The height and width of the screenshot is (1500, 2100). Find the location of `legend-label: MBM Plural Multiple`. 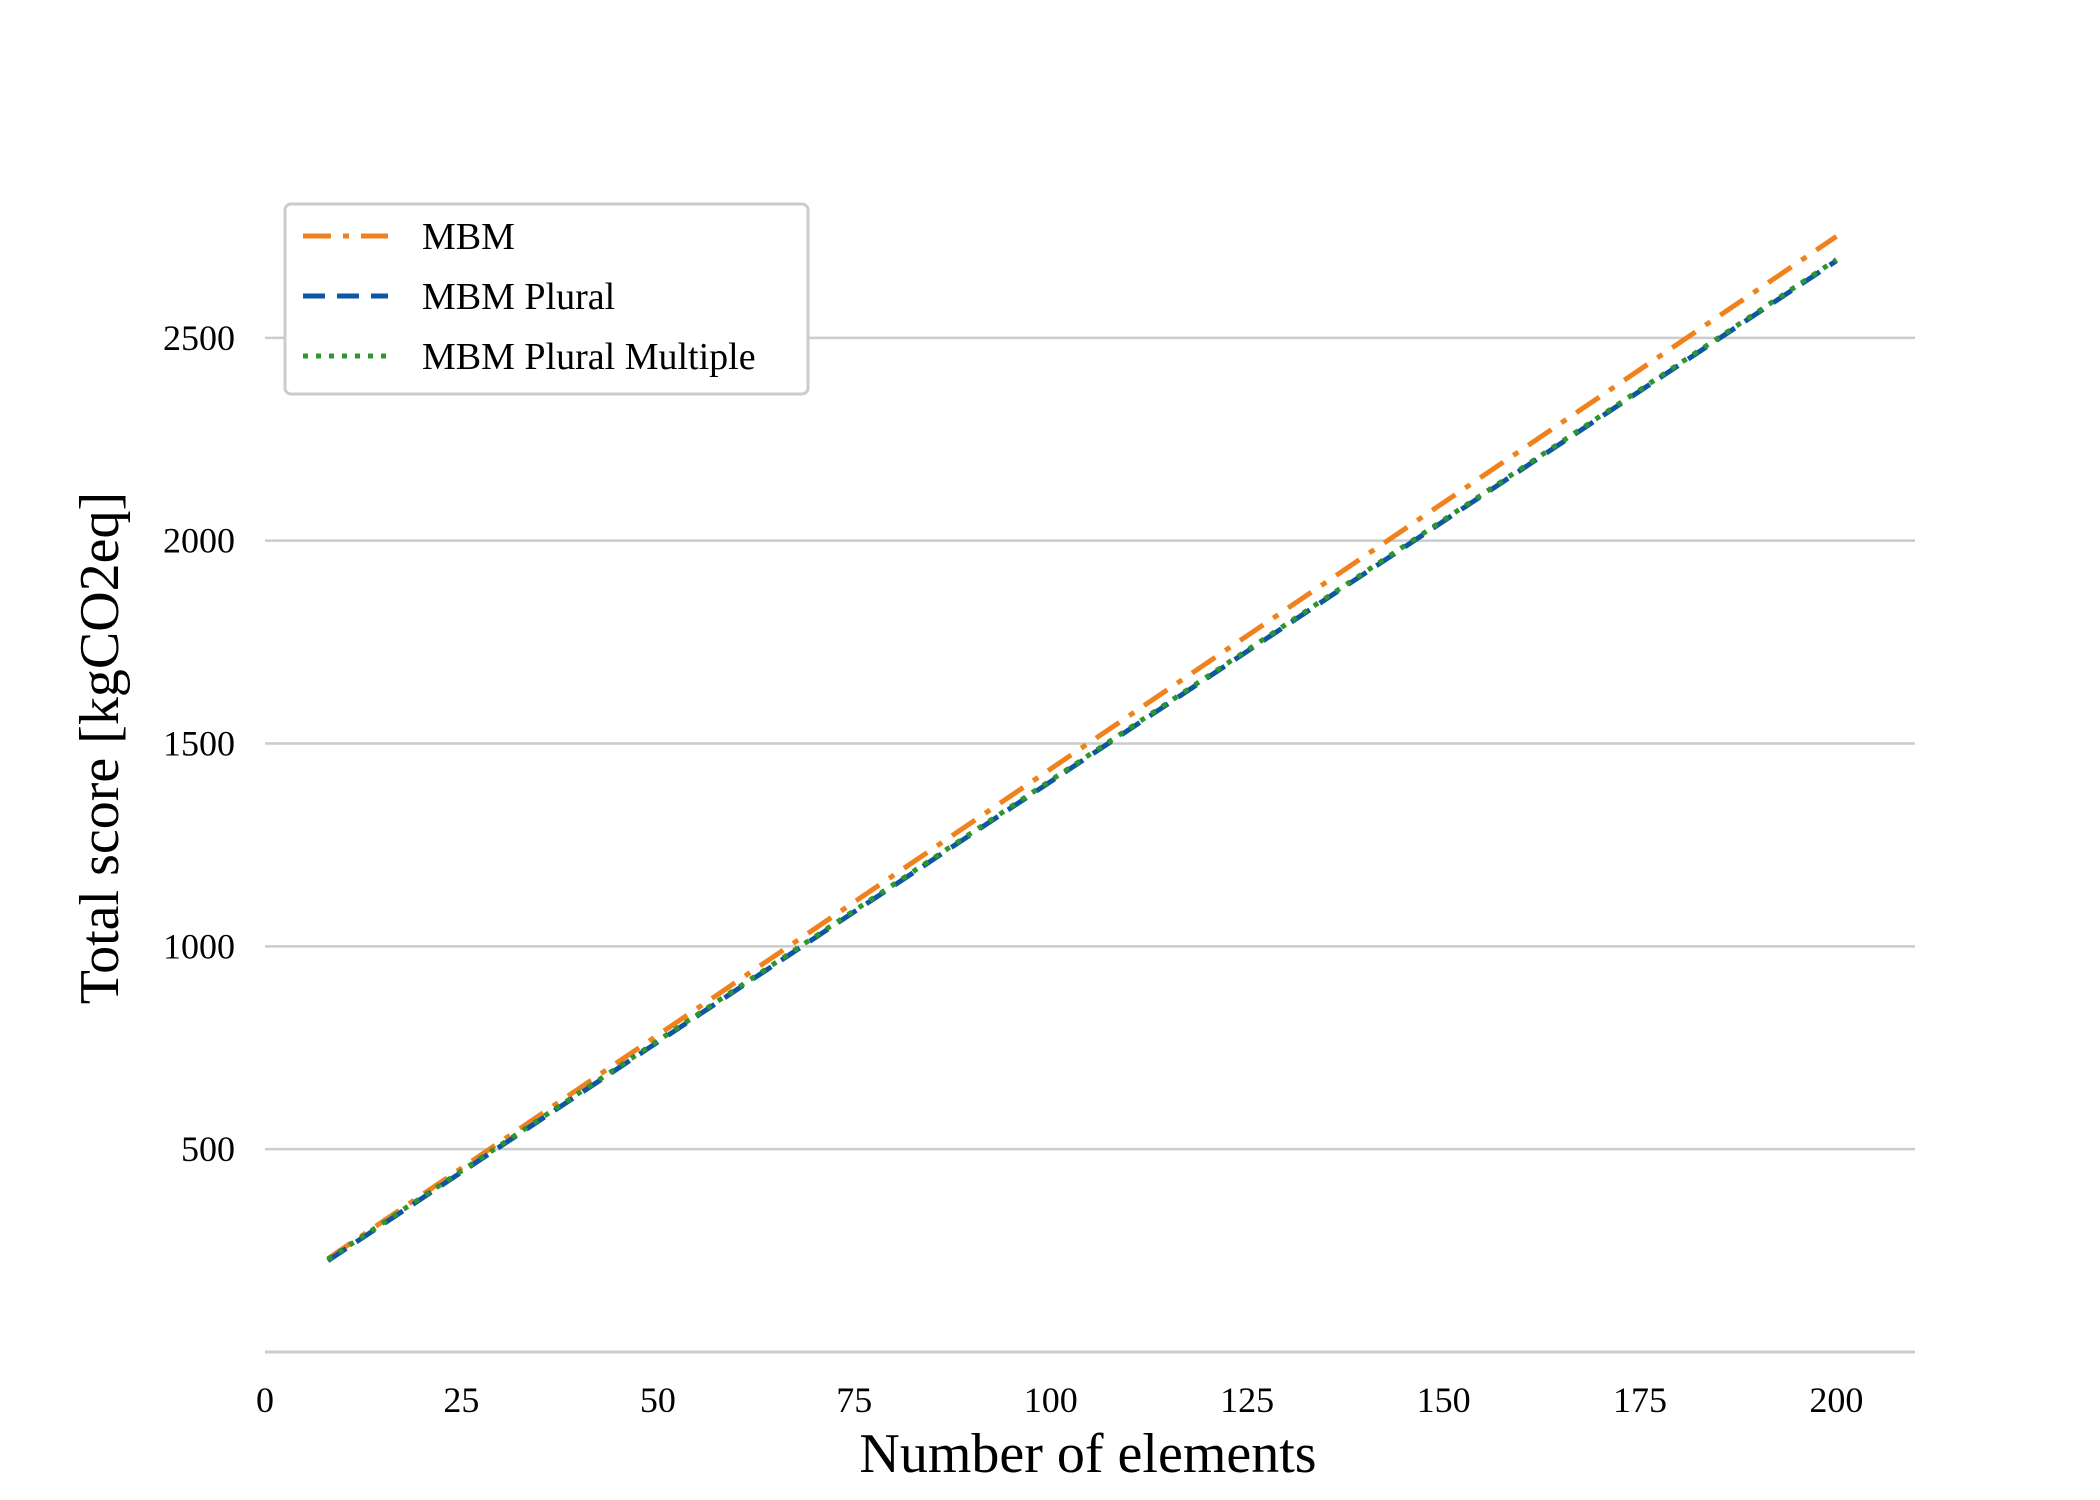

legend-label: MBM Plural Multiple is located at coordinates (589, 357).